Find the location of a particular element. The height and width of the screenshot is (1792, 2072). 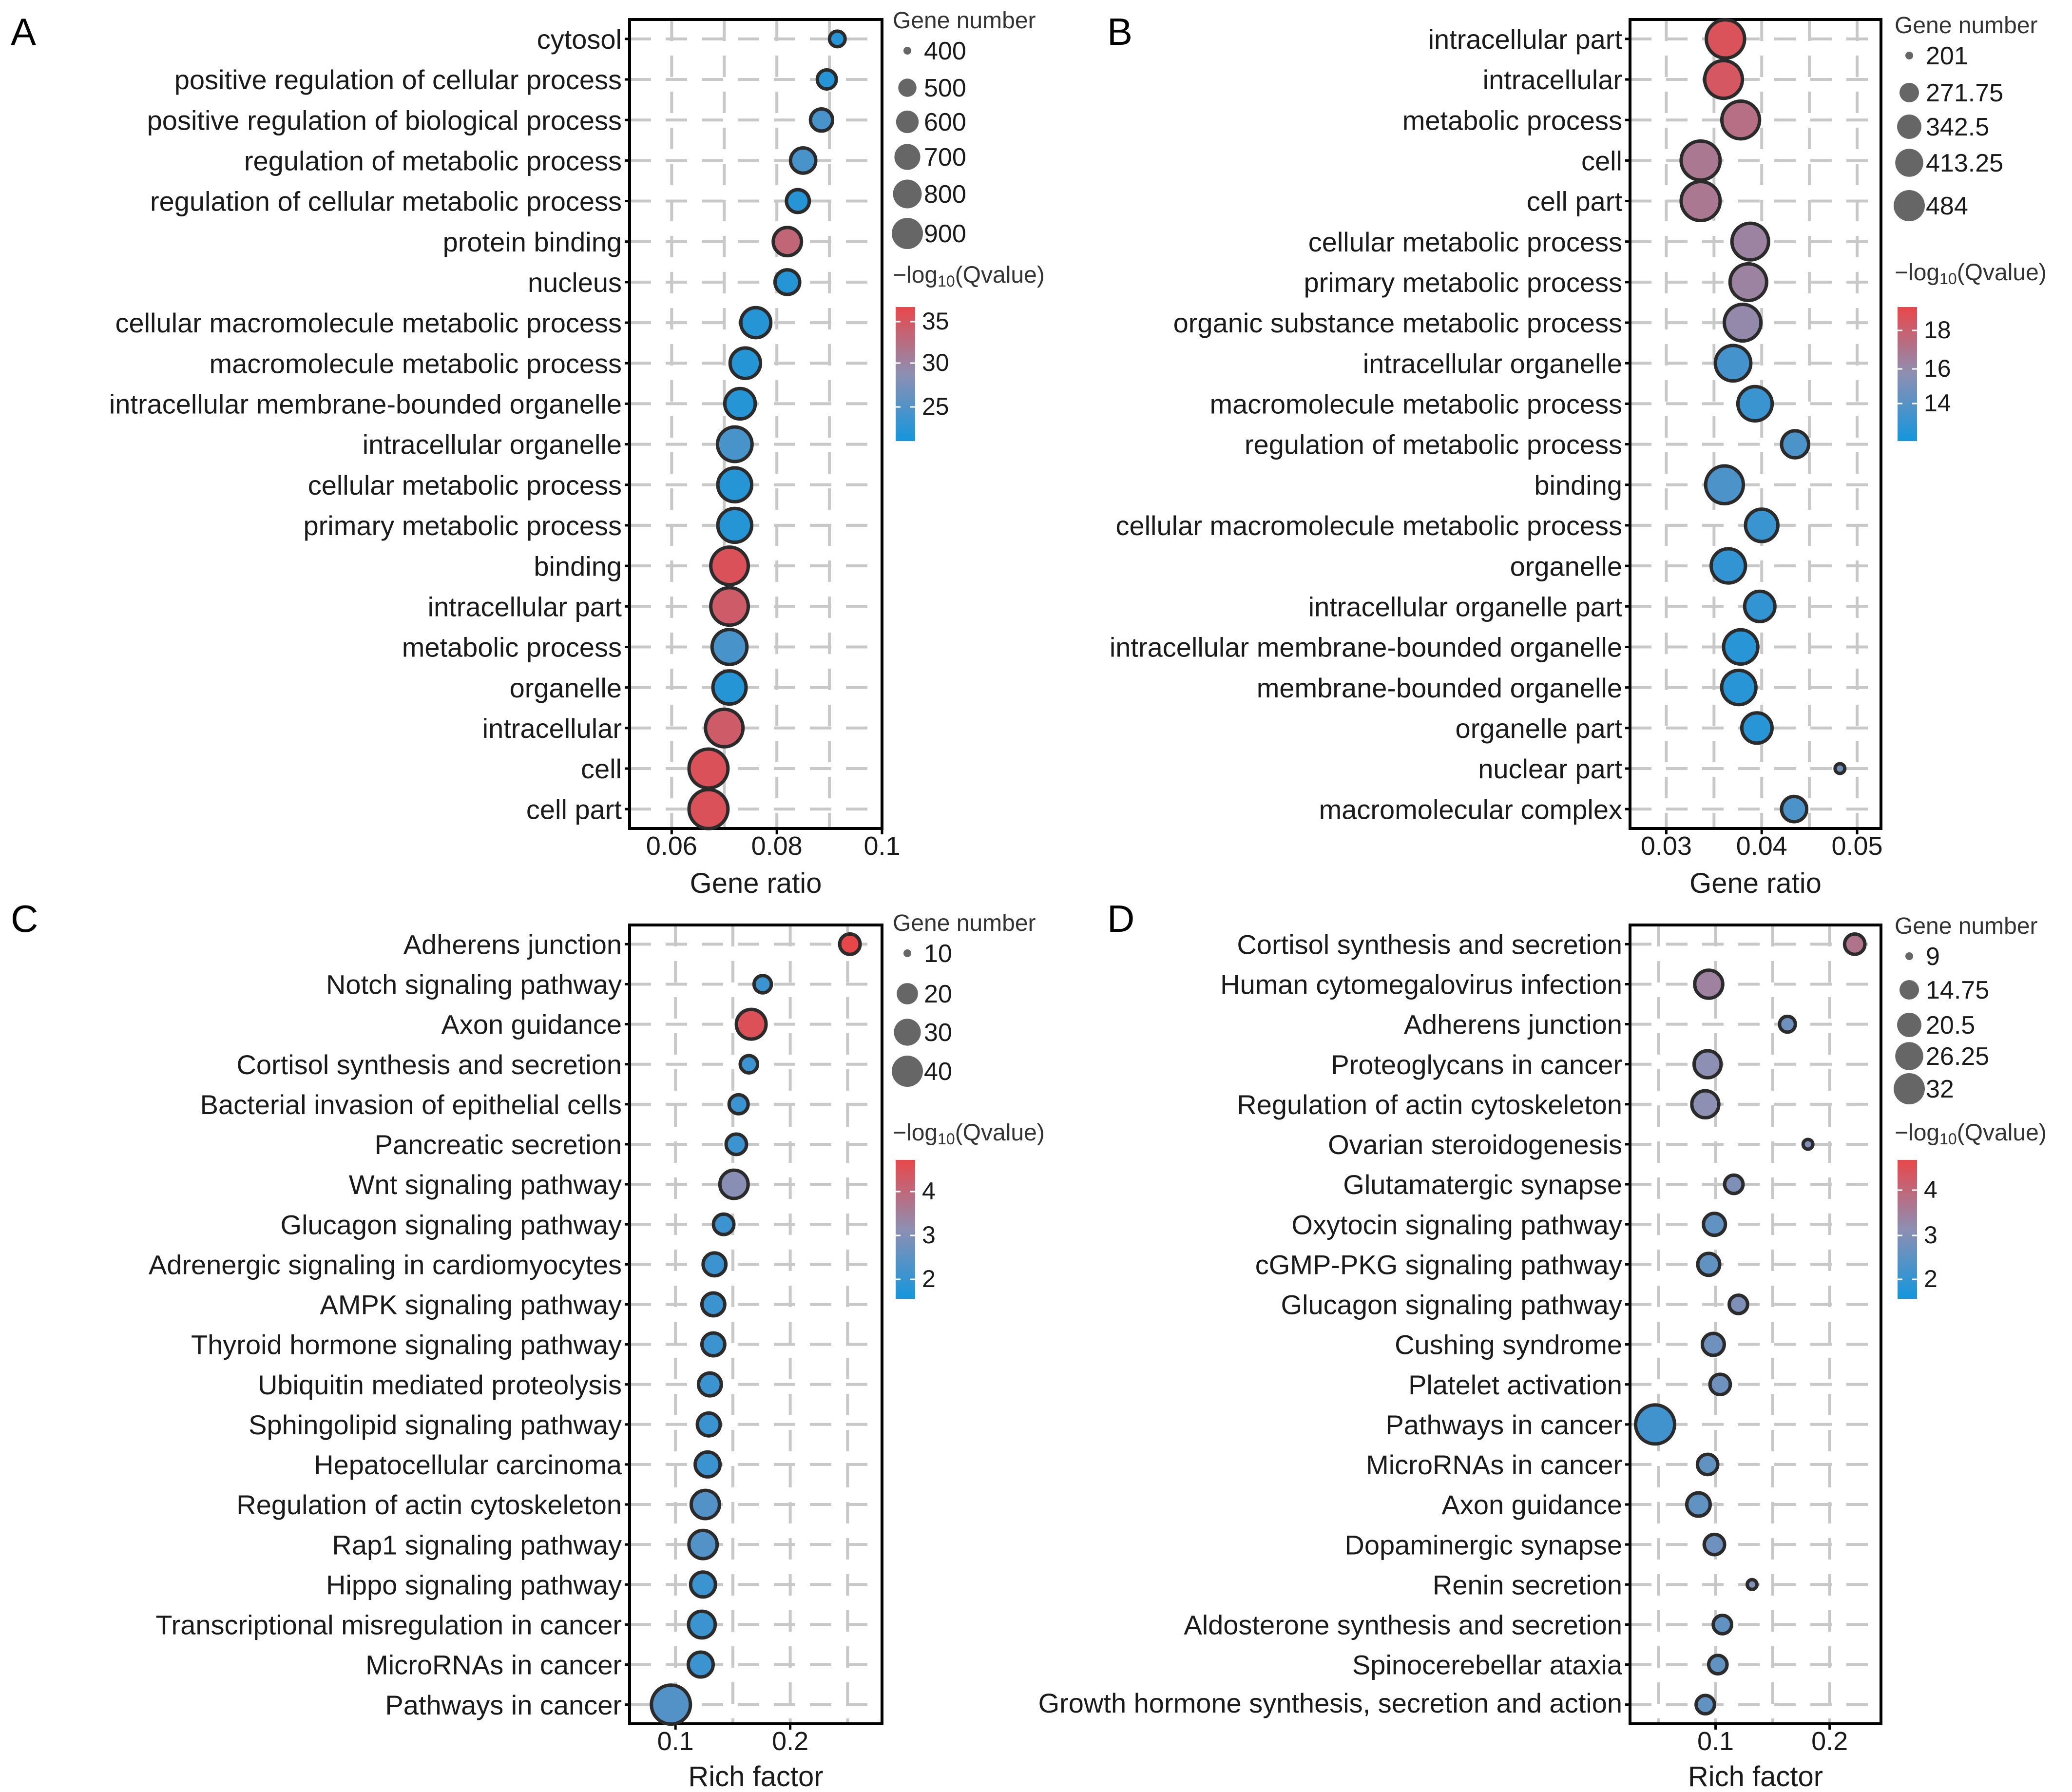

category-label: Wnt signaling pathway is located at coordinates (485, 1184).